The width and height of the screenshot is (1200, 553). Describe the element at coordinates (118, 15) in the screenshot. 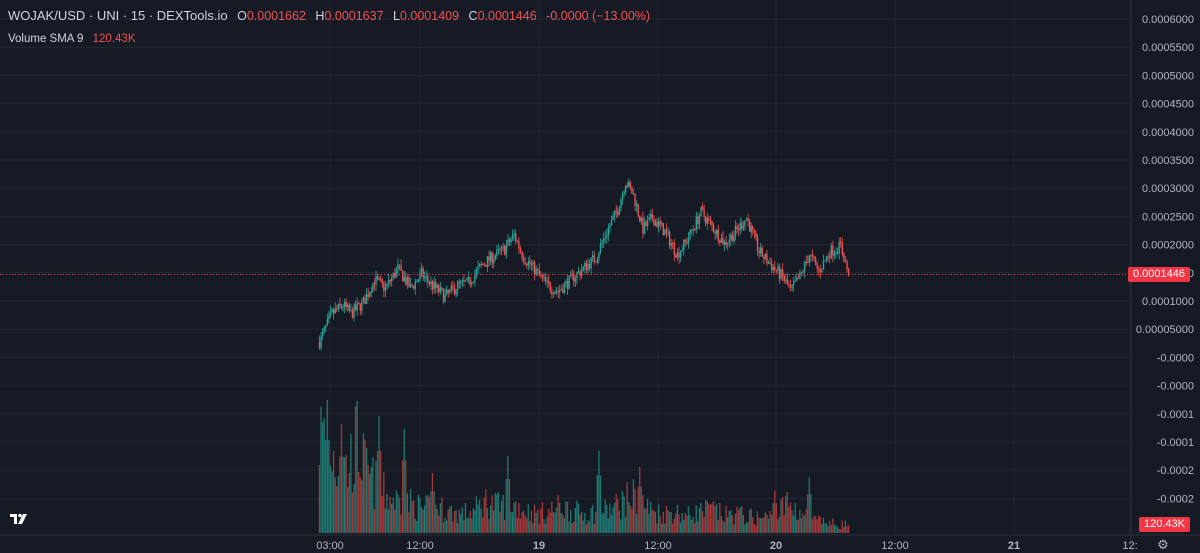

I see `symbol-title: WOJAK/USD · UNI · 15 · DEXTools.io` at that location.